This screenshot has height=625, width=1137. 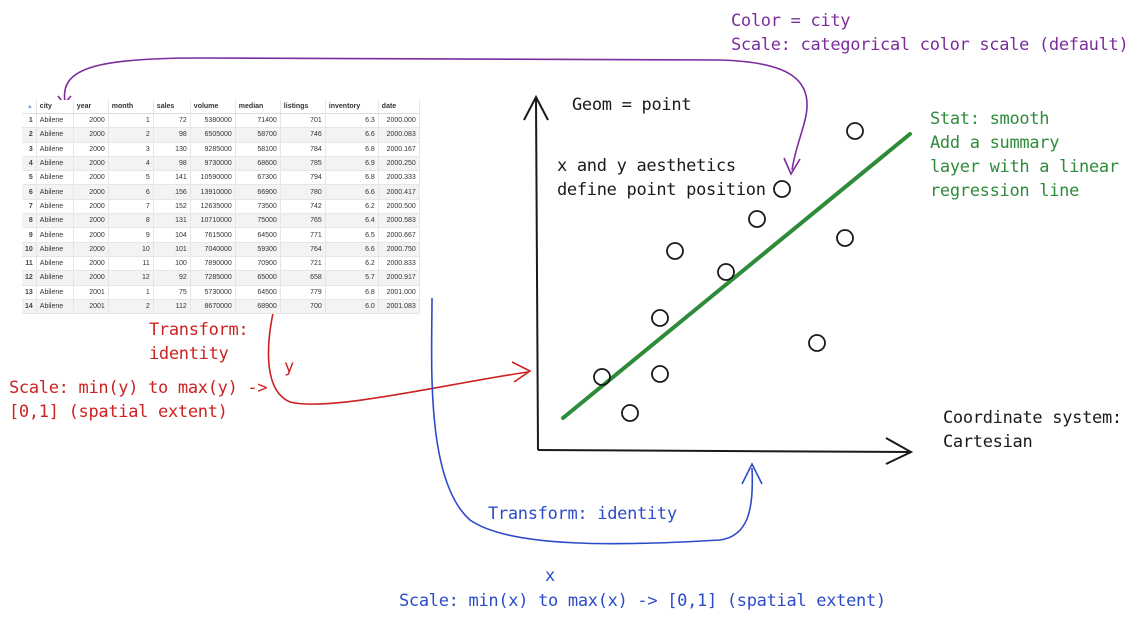 What do you see at coordinates (172, 107) in the screenshot?
I see `column-header: sales` at bounding box center [172, 107].